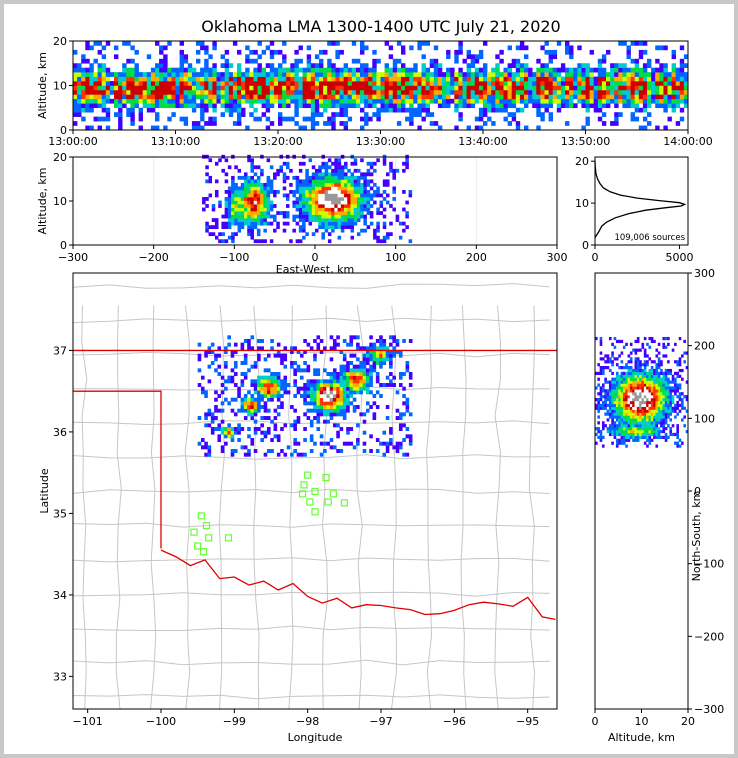 The image size is (738, 758). I want to click on lma-station-marker, so click(206, 526).